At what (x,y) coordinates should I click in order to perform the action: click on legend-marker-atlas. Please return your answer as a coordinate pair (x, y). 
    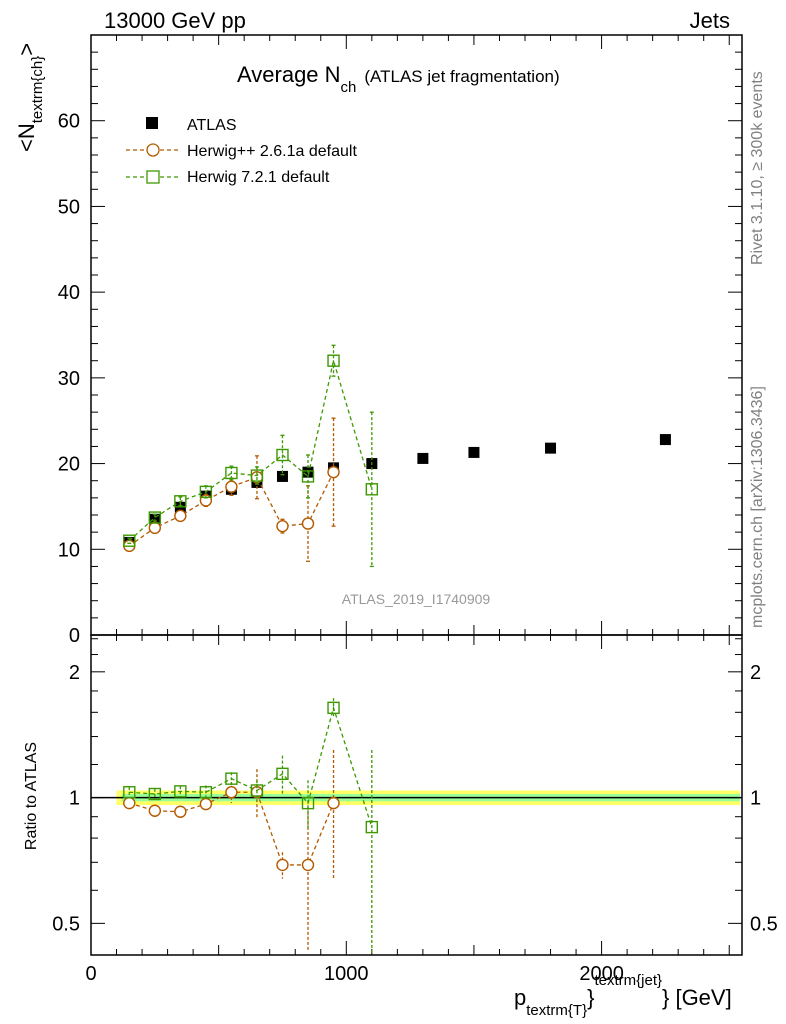
    Looking at the image, I should click on (152, 123).